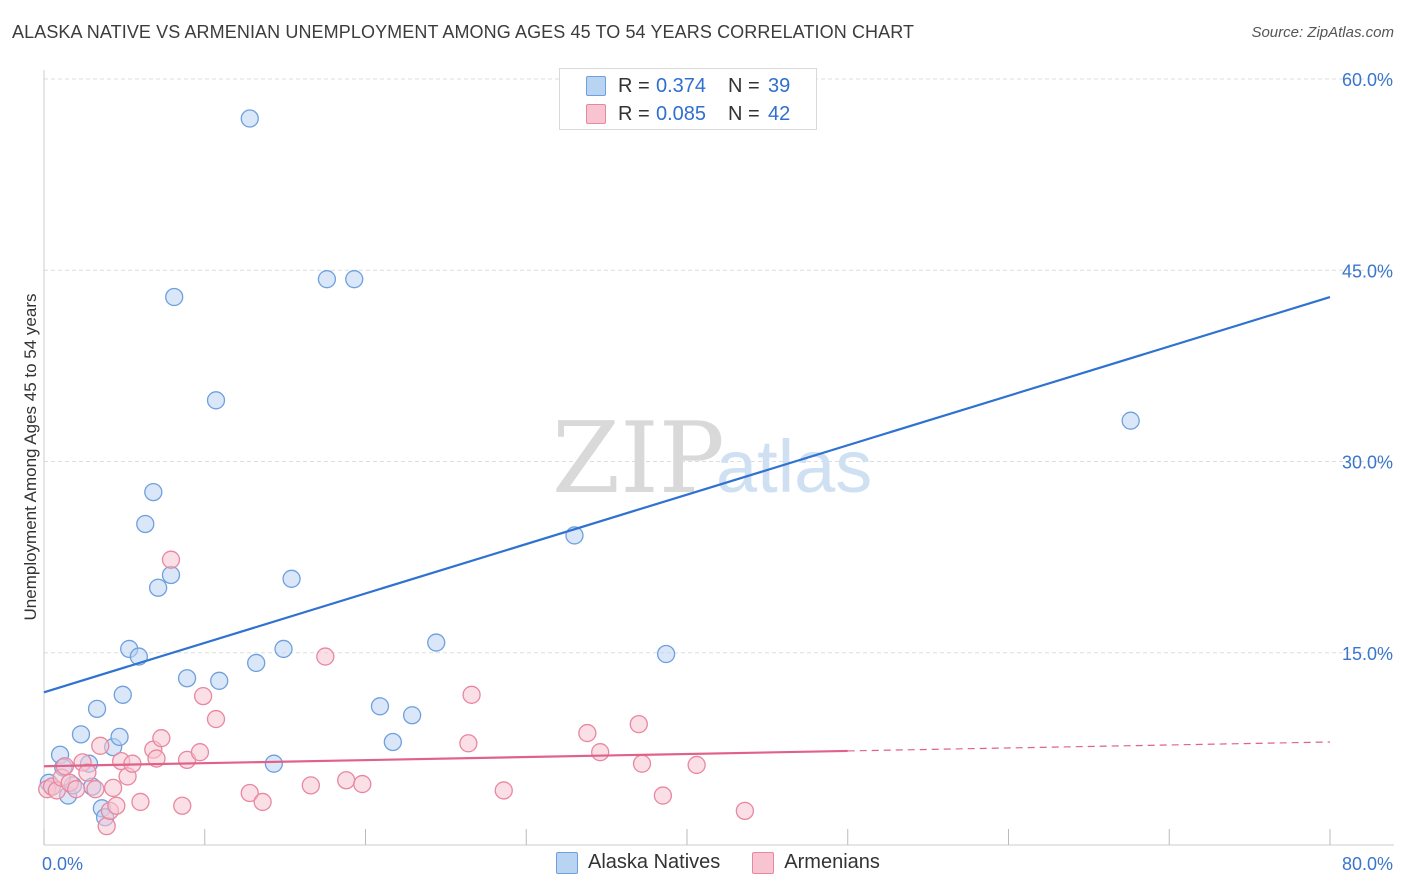 The image size is (1406, 892). What do you see at coordinates (681, 113) in the screenshot?
I see `r-value: 0.085` at bounding box center [681, 113].